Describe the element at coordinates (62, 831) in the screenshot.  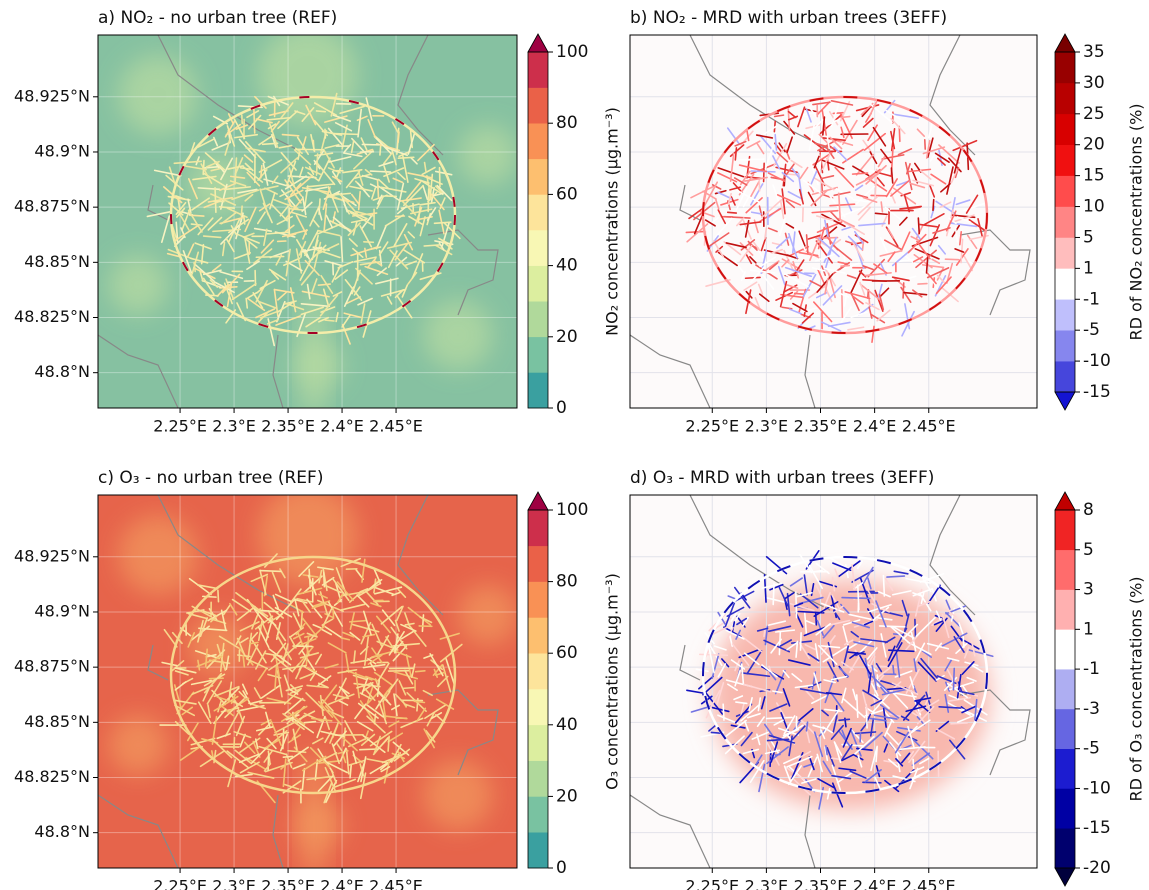
I see `y-tick-label: 48.8°N` at that location.